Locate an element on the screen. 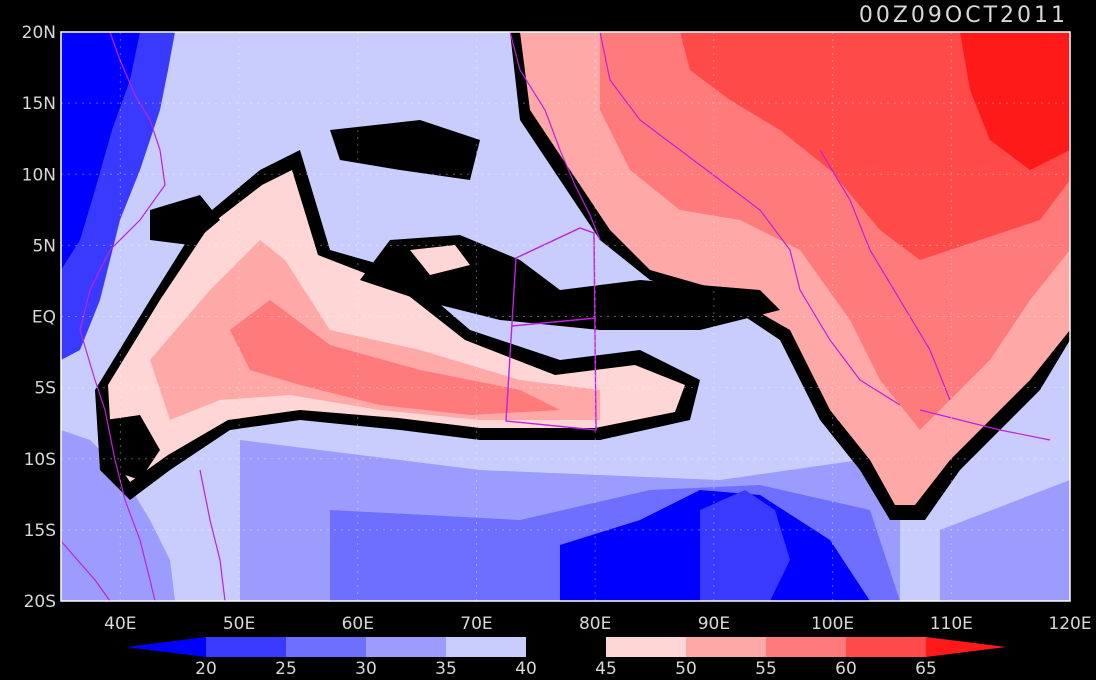  timestamp-label: 00Z09OCT2011 is located at coordinates (963, 15).